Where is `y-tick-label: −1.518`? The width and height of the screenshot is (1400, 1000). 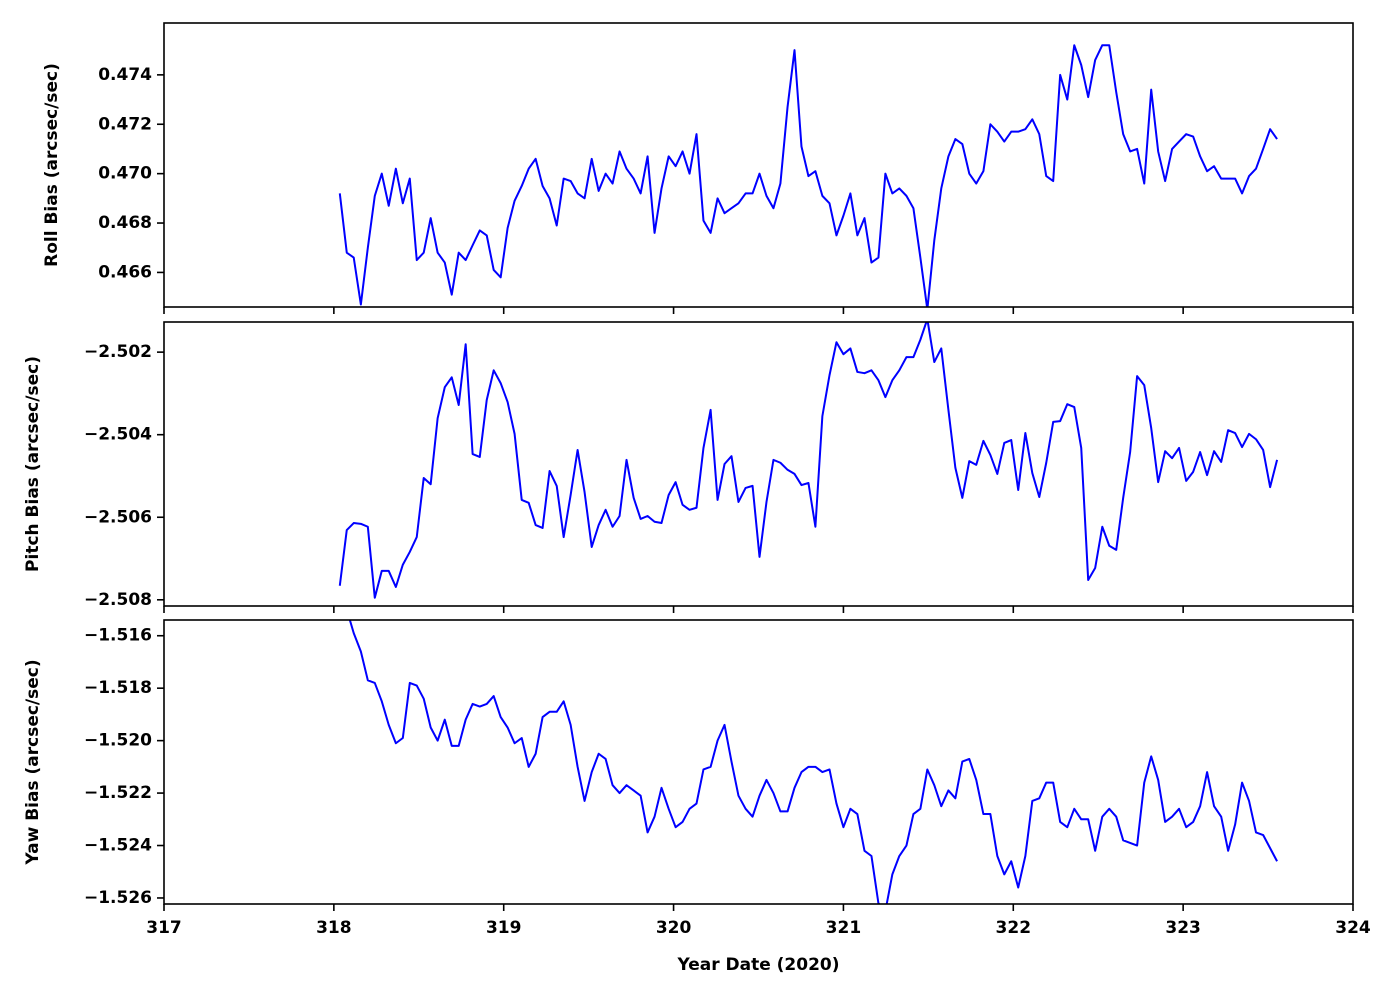
y-tick-label: −1.518 is located at coordinates (118, 688).